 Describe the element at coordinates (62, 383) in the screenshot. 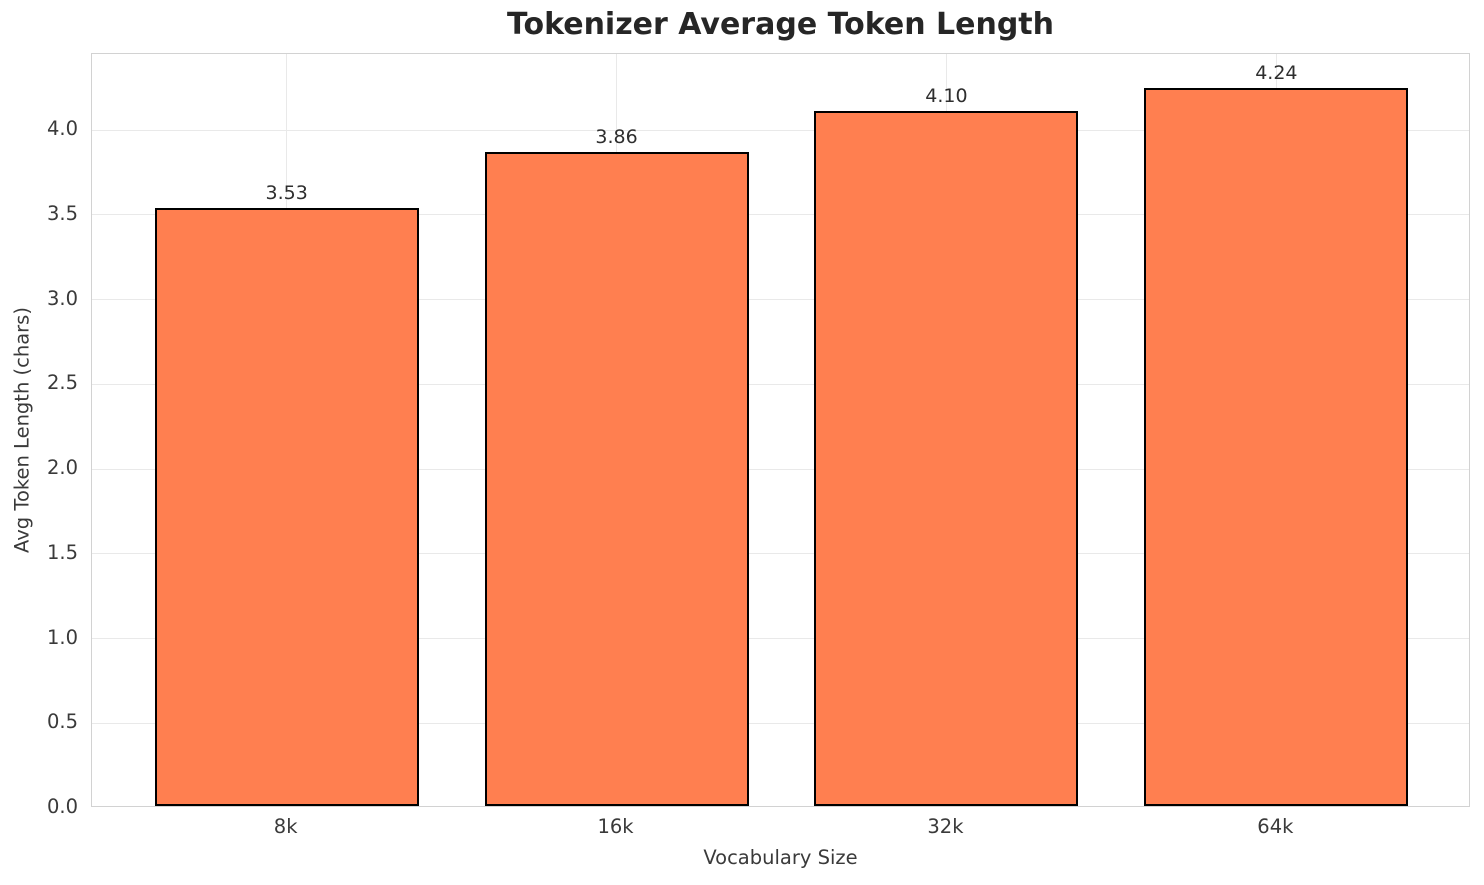

I see `y-tick-label-2.5: 2.5` at that location.